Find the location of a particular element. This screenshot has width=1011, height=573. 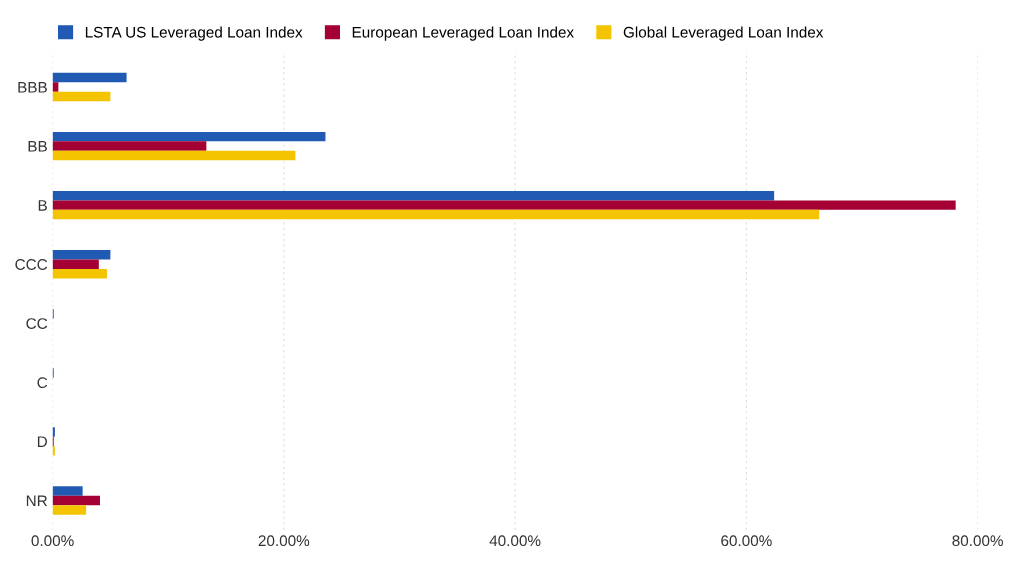

y-tick-label: D is located at coordinates (42, 441).